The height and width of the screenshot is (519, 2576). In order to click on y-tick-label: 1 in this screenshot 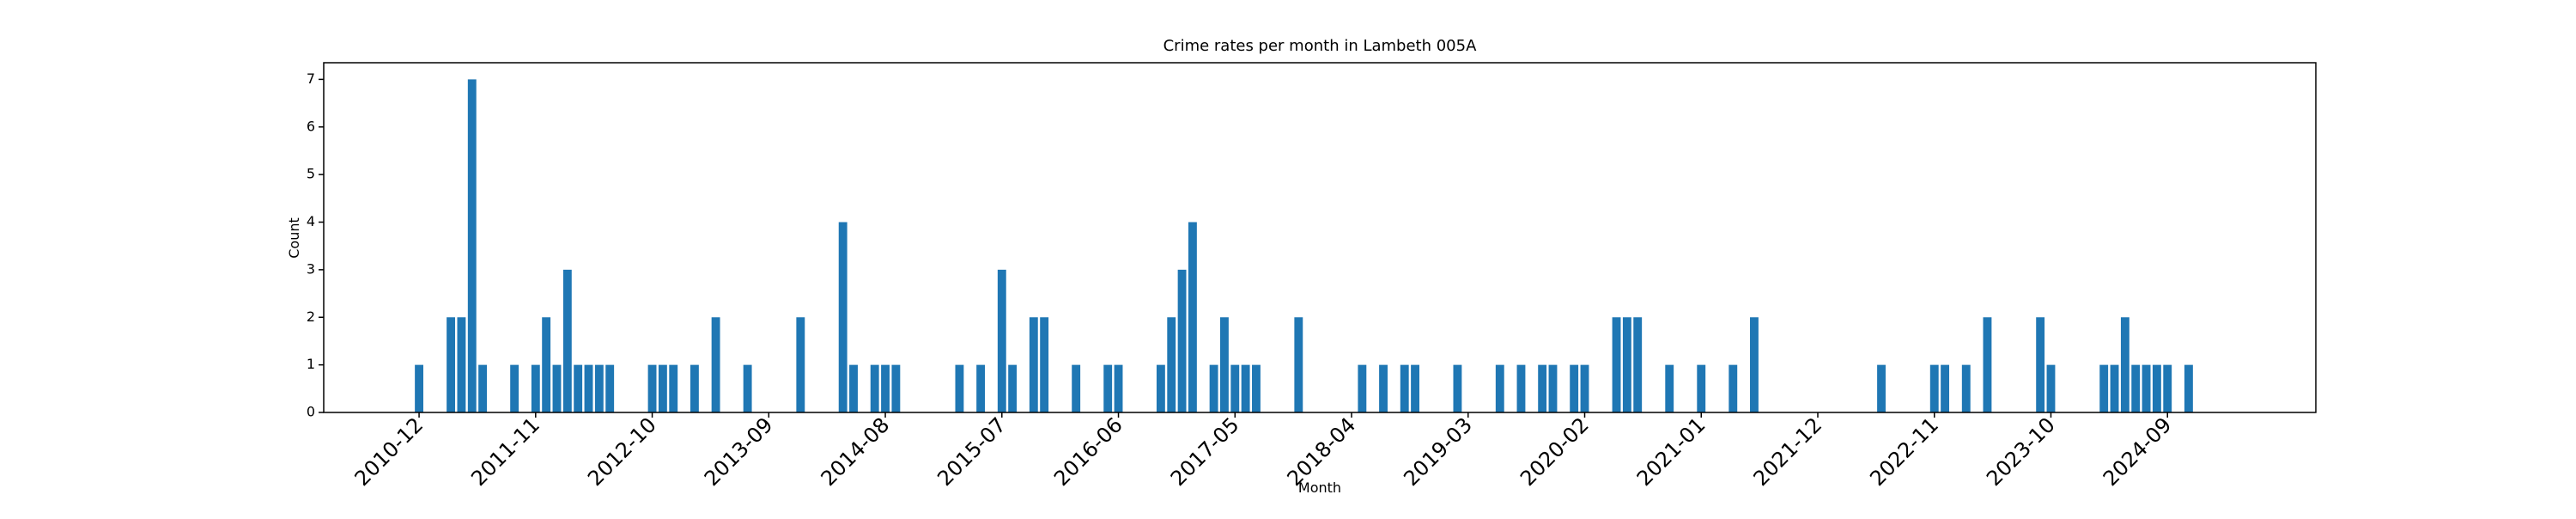, I will do `click(311, 364)`.